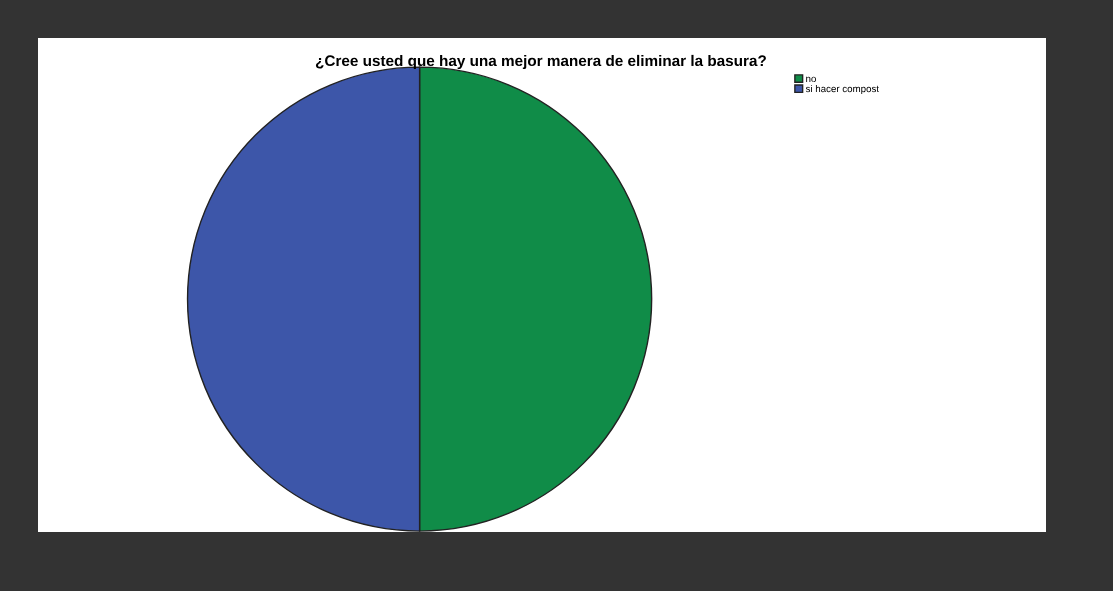 Image resolution: width=1113 pixels, height=591 pixels. Describe the element at coordinates (540, 62) in the screenshot. I see `chart-title: ¿Cree usted que hay una mejor manera de eliminar la basura?` at that location.